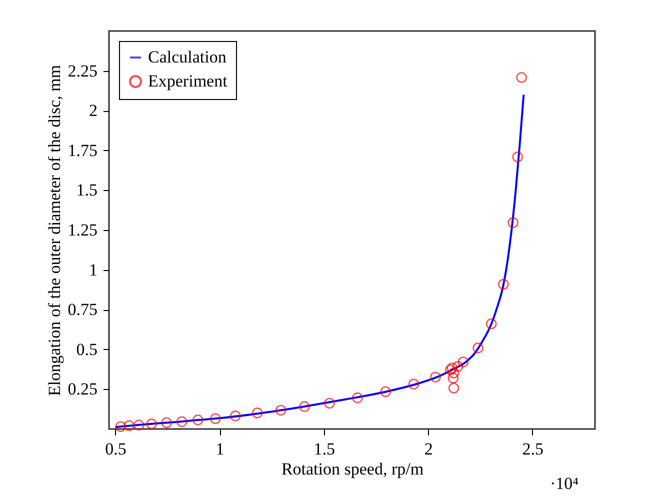 The width and height of the screenshot is (668, 504). I want to click on x-tick-label: 0.5, so click(115, 449).